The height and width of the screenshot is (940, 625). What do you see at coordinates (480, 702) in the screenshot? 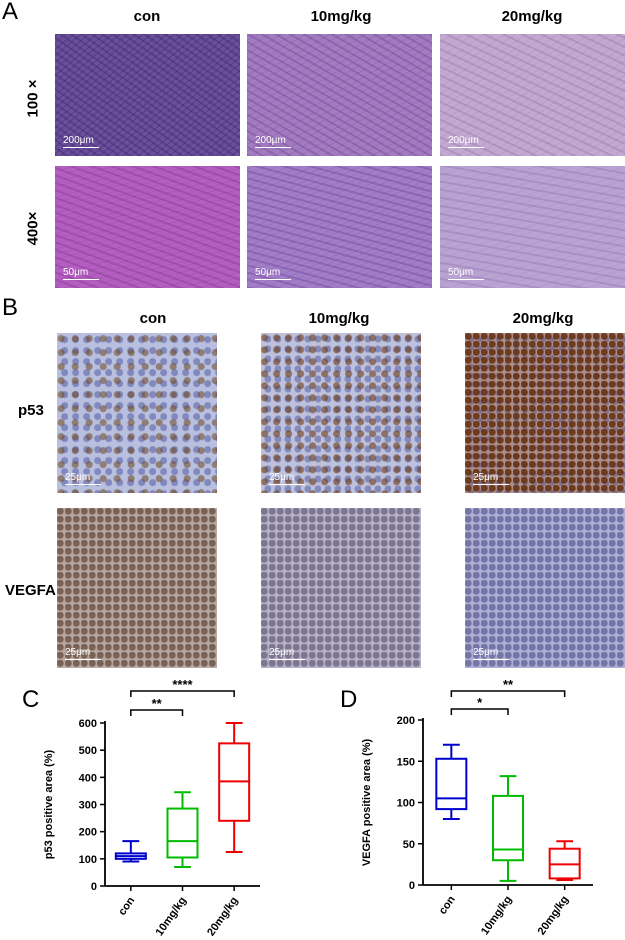
I see `significance-label: *` at bounding box center [480, 702].